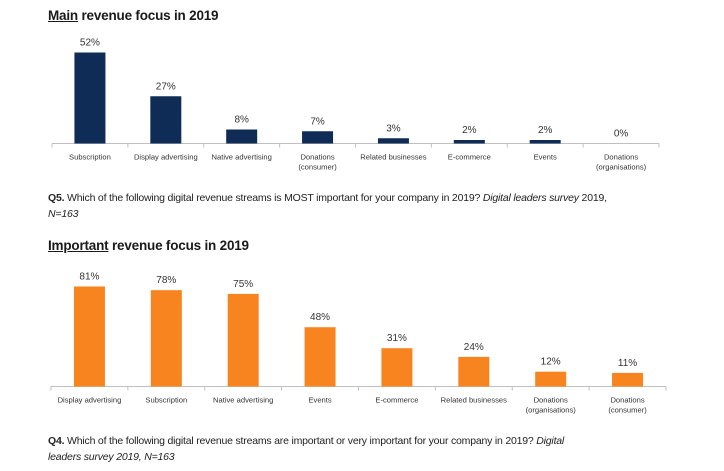  Describe the element at coordinates (393, 128) in the screenshot. I see `data-label: 3%` at that location.